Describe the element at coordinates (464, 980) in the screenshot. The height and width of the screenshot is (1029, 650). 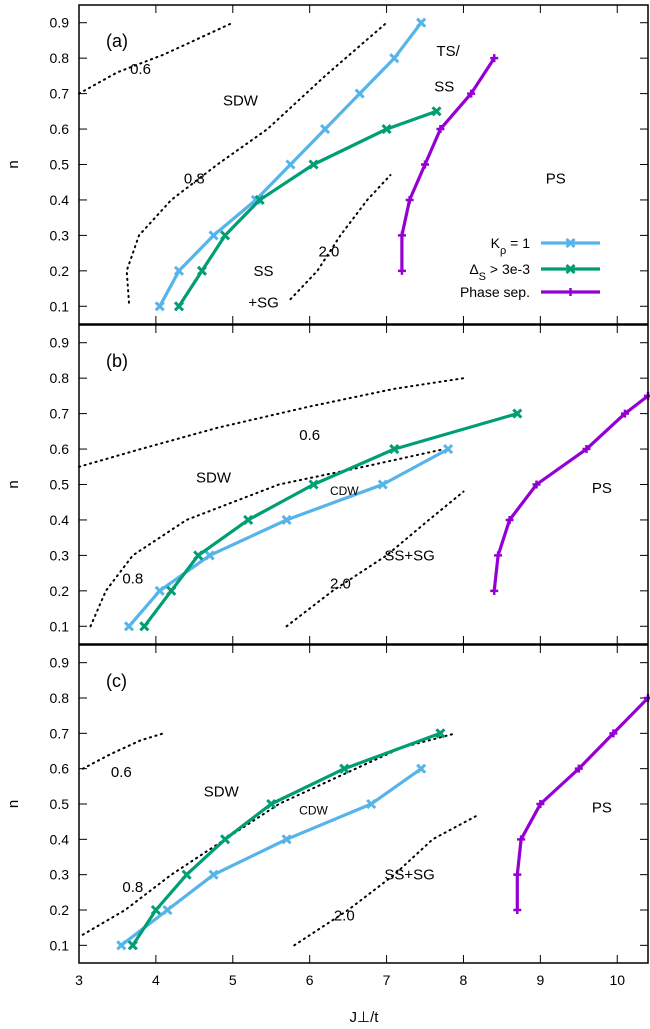
I see `x-tick-label: 8` at that location.